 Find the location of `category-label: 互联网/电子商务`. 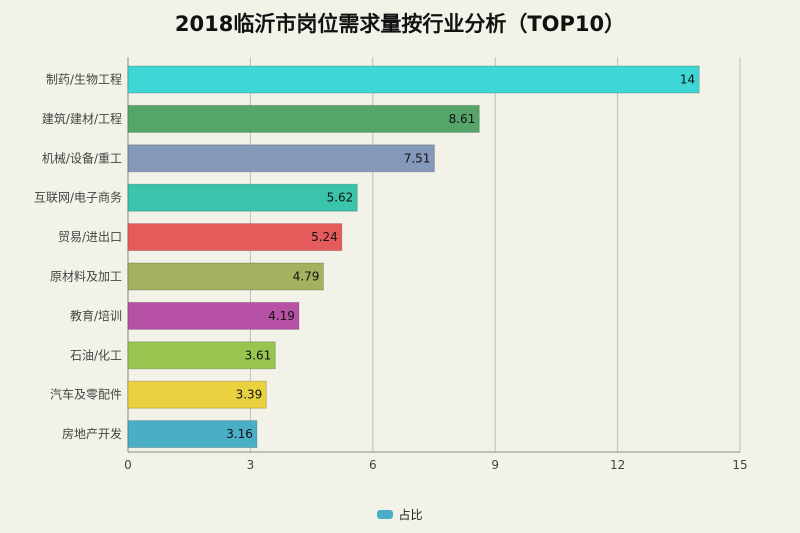

category-label: 互联网/电子商务 is located at coordinates (78, 197).